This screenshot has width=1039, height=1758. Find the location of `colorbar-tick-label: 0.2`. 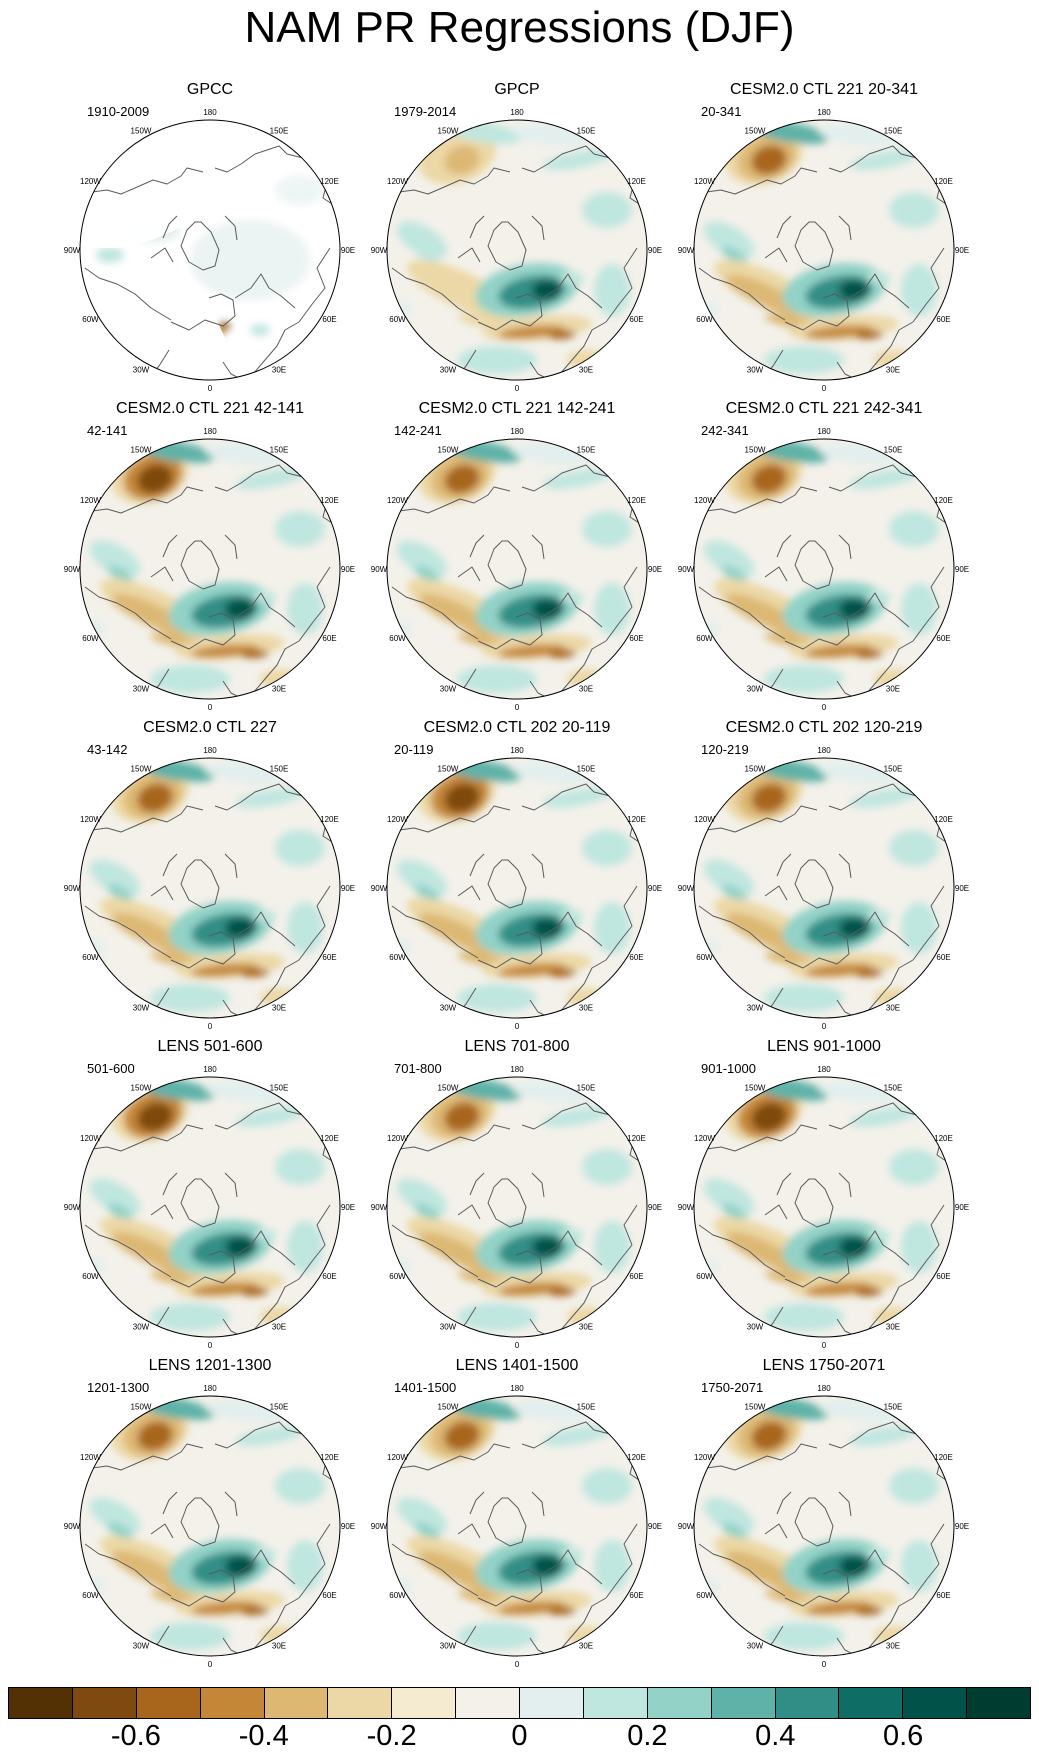

colorbar-tick-label: 0.2 is located at coordinates (647, 1736).